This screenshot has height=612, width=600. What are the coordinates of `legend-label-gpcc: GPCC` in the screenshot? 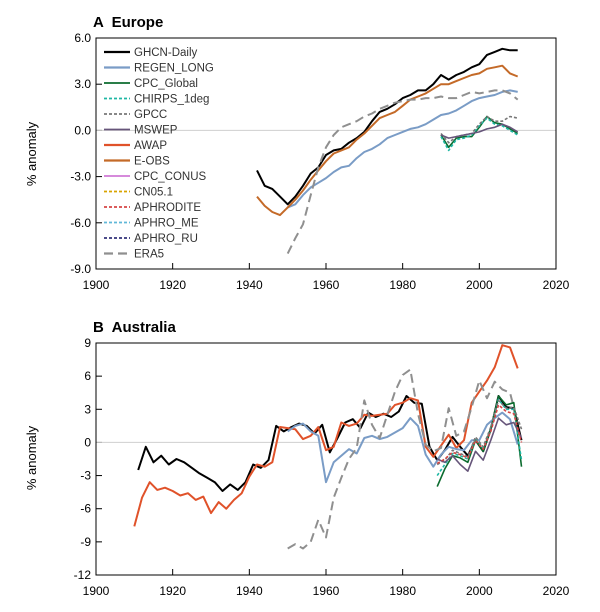 It's located at (150, 115).